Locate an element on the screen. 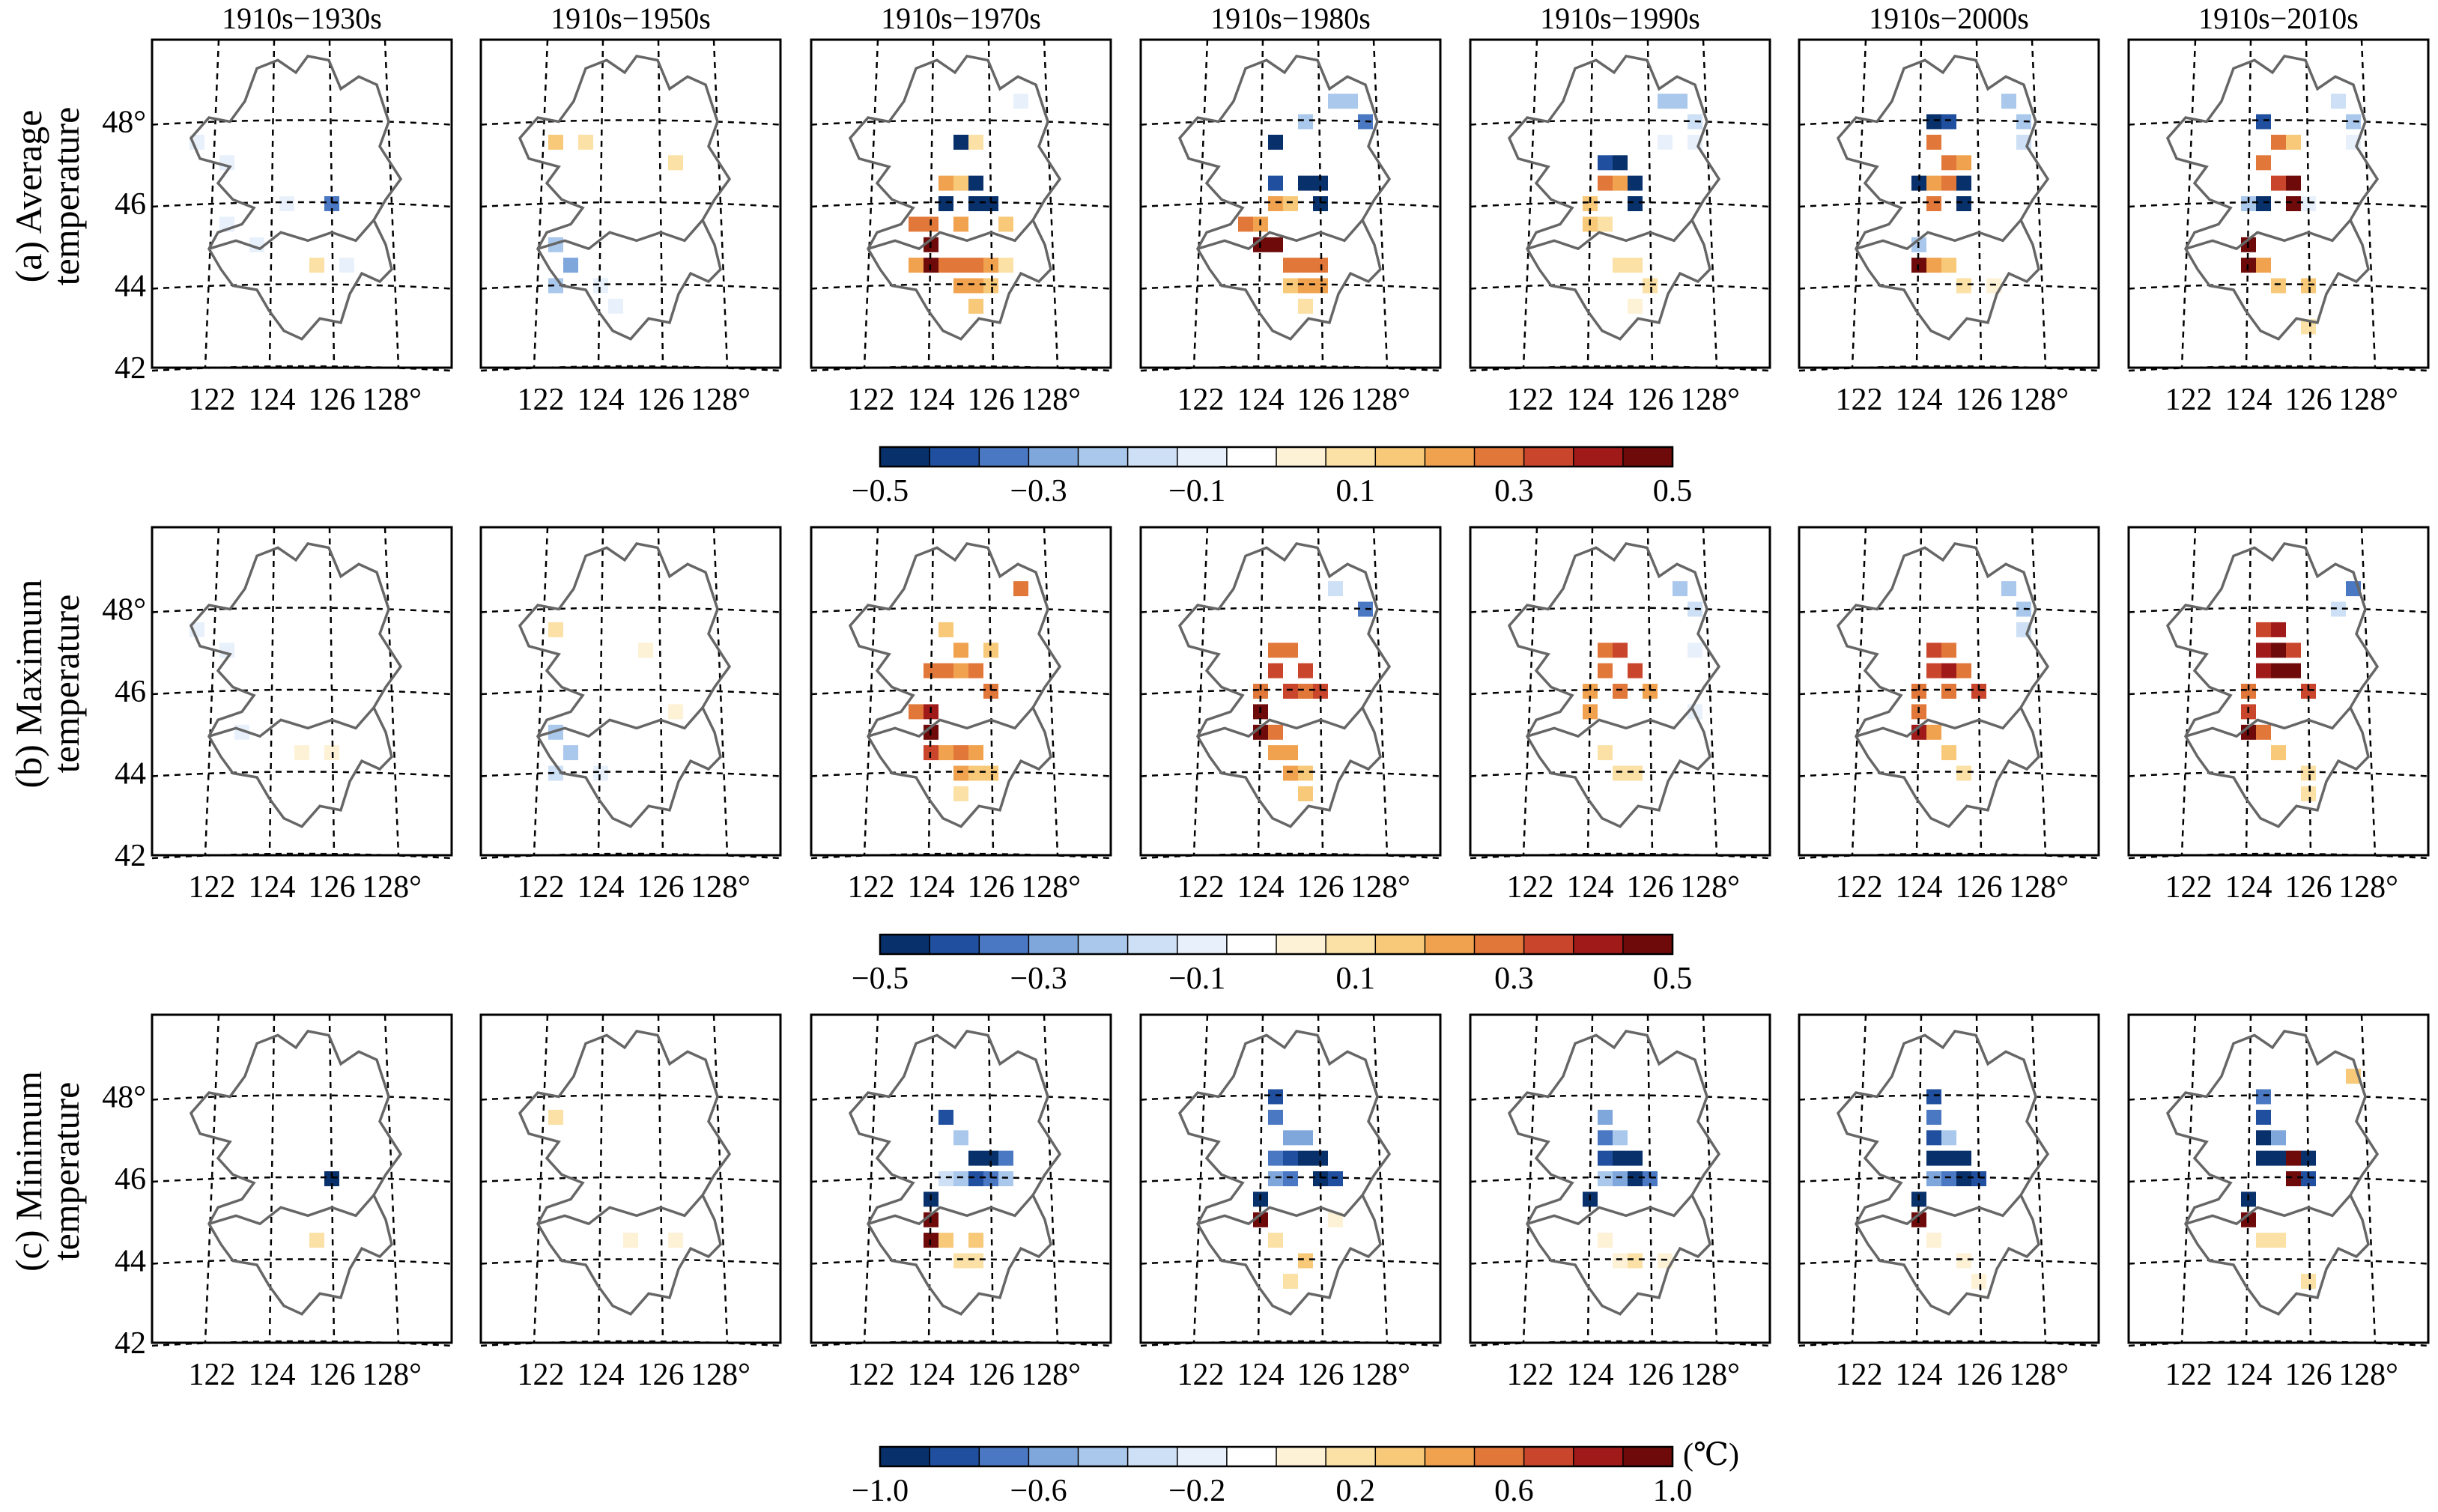  province-outline is located at coordinates (955, 1172).